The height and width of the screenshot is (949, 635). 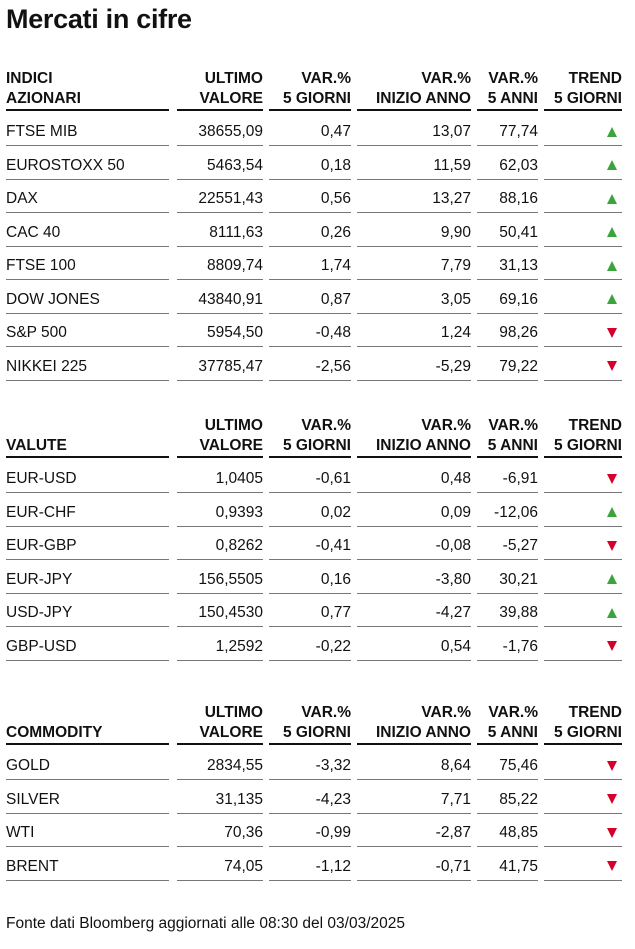 What do you see at coordinates (220, 130) in the screenshot?
I see `cell-ultimo: 38655,09` at bounding box center [220, 130].